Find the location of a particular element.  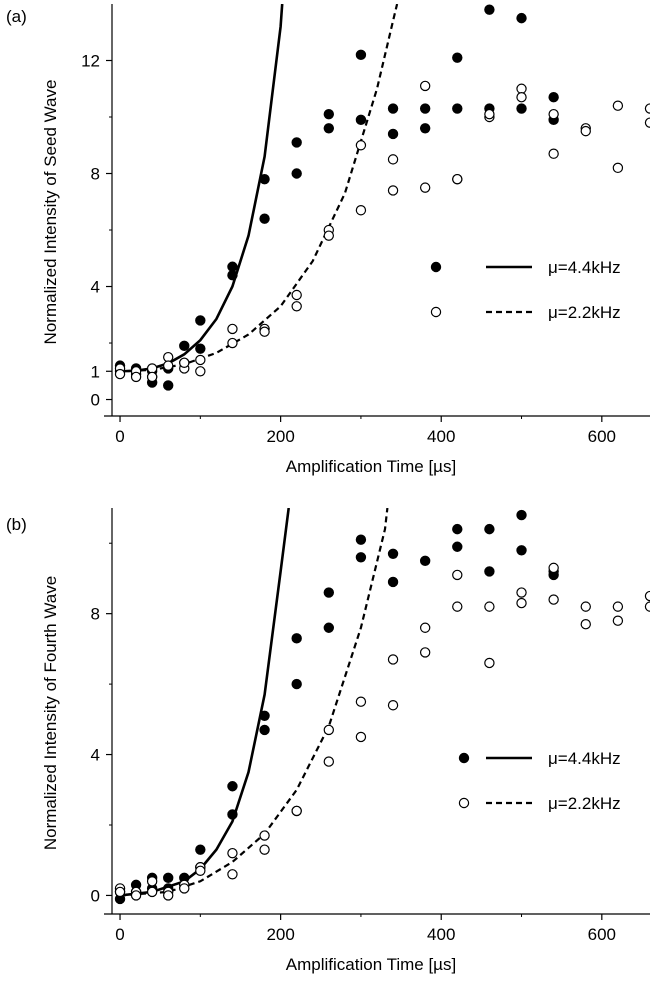

x-tick-label: 600 is located at coordinates (602, 436).